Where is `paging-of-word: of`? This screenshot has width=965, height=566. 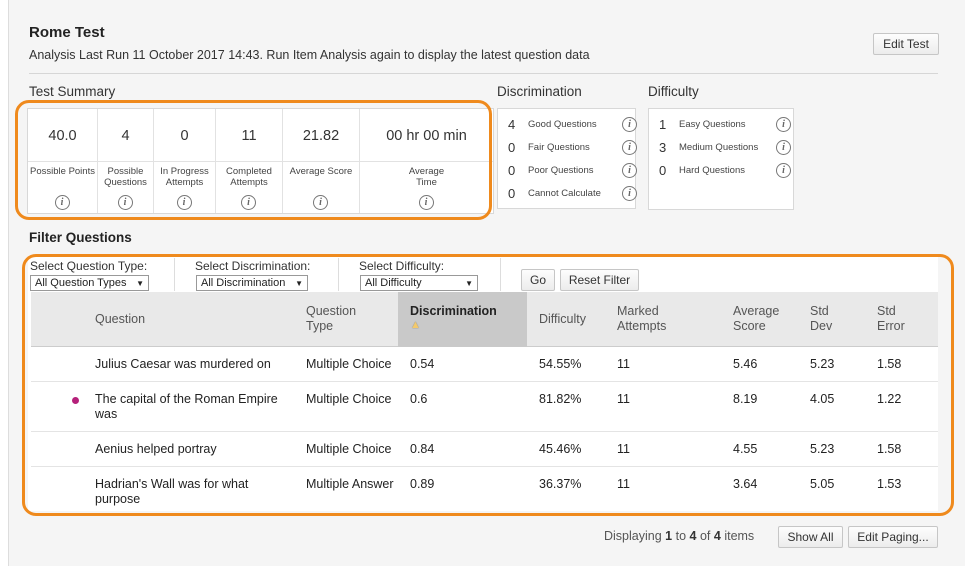 paging-of-word: of is located at coordinates (705, 536).